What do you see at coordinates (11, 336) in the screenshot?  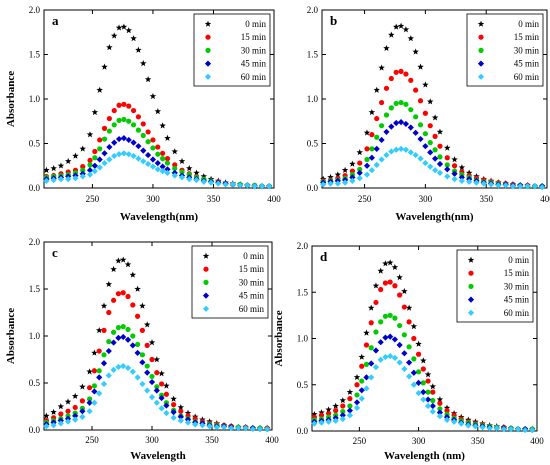 I see `y-axis-label: Absorbance` at bounding box center [11, 336].